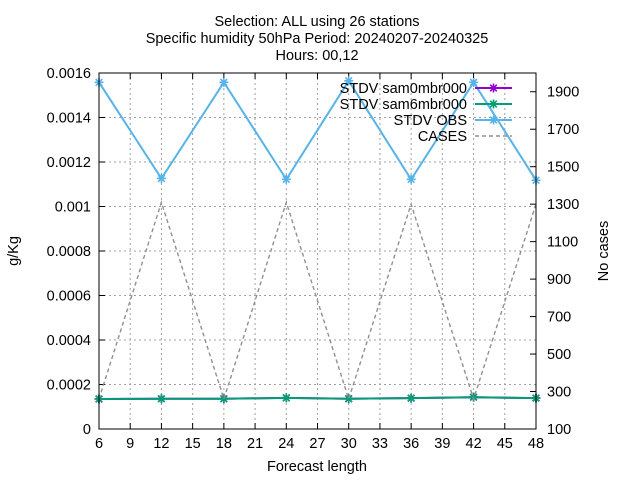 Image resolution: width=640 pixels, height=480 pixels. I want to click on y-tick-label: 0.0004, so click(69, 341).